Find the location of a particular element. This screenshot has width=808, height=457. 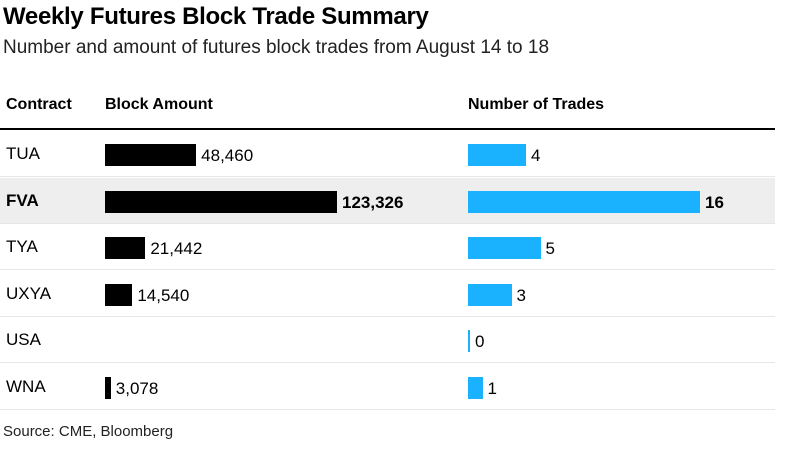

table-row: FVA 123,326 16 is located at coordinates (387, 200).